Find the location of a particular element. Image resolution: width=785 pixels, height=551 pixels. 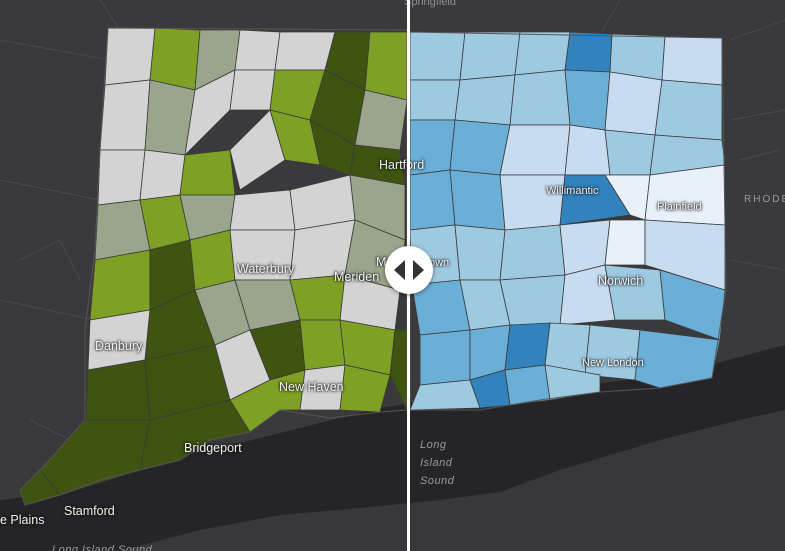

label-long-island-sound-bottom: Long Island Sound is located at coordinates (102, 547).